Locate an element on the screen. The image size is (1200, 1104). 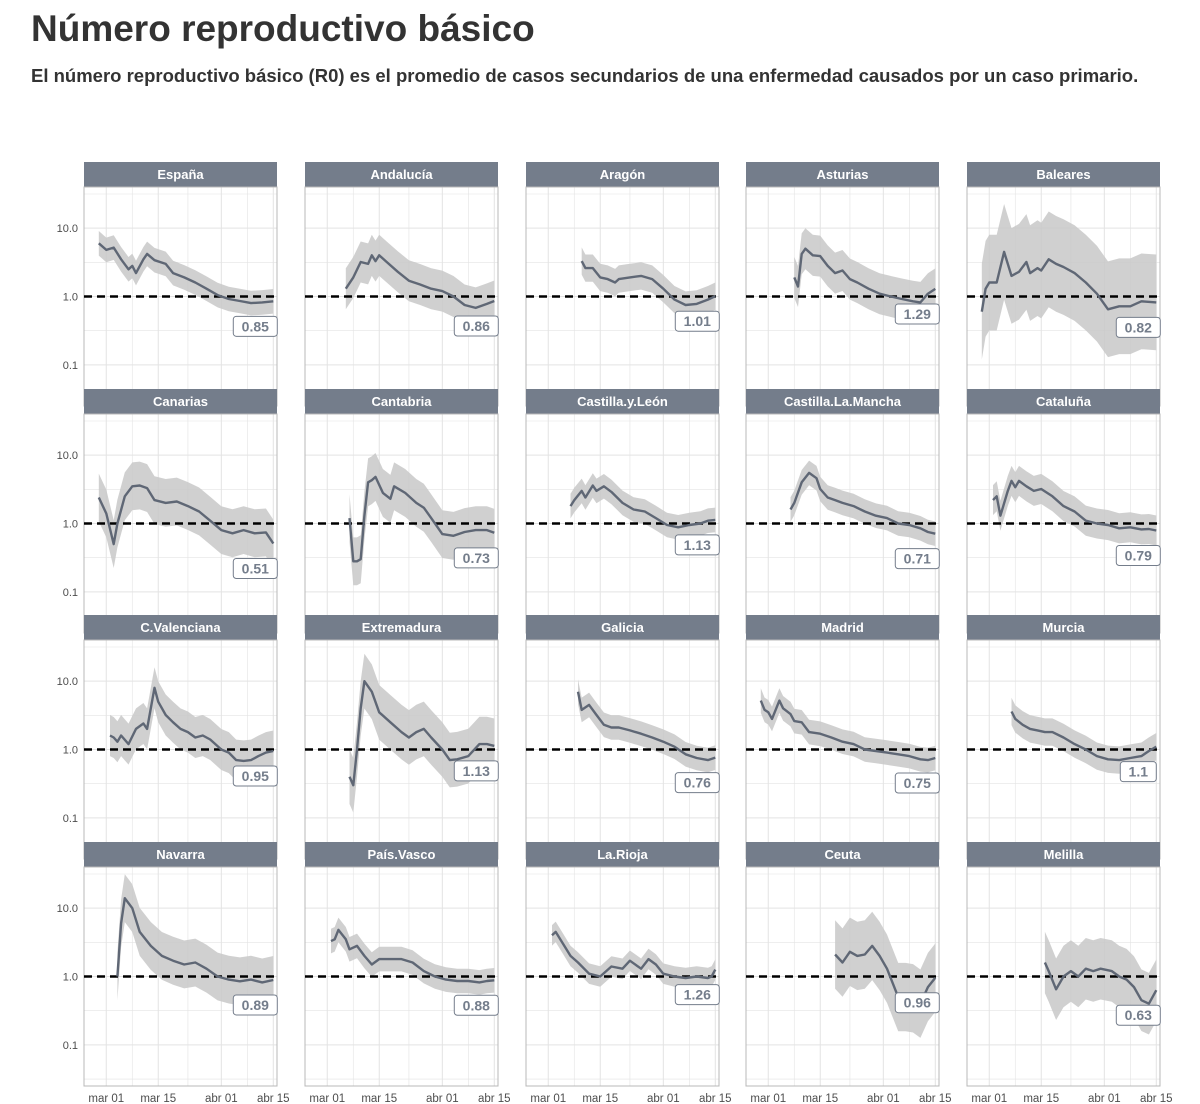
last-value-label: 0.96 is located at coordinates (917, 1003).